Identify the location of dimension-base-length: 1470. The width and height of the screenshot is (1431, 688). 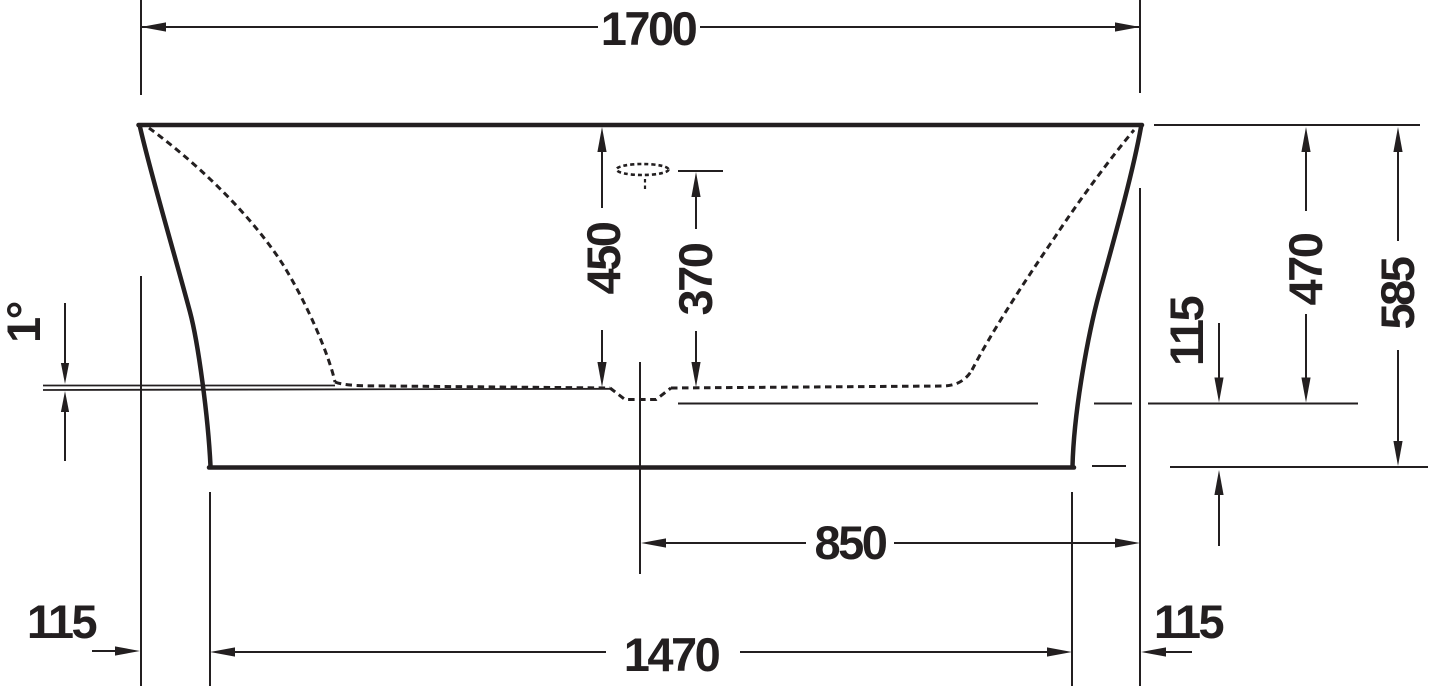
(641, 654).